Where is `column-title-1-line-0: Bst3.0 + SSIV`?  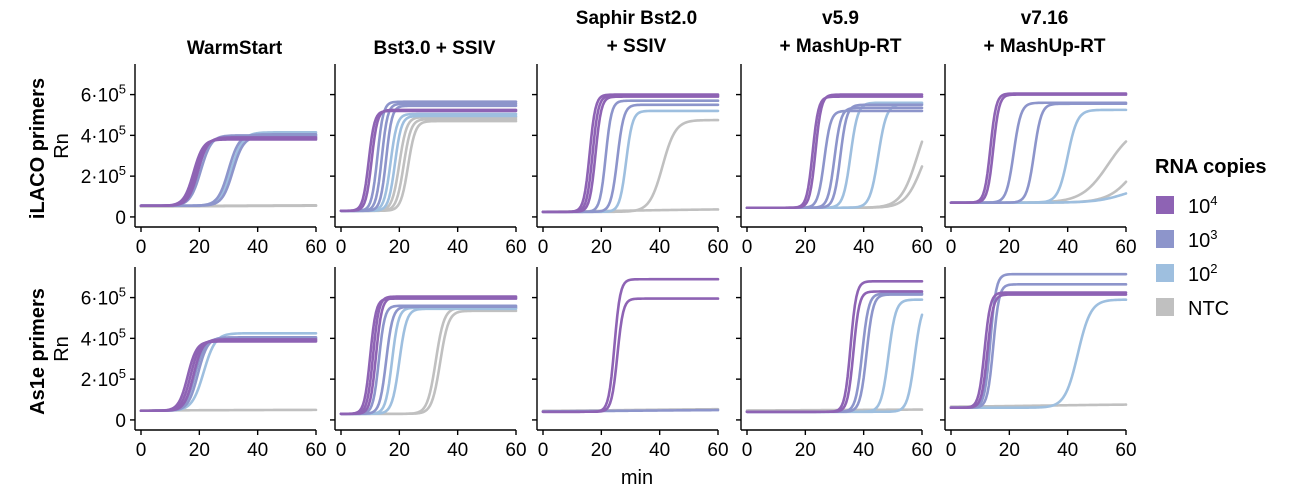
column-title-1-line-0: Bst3.0 + SSIV is located at coordinates (435, 48).